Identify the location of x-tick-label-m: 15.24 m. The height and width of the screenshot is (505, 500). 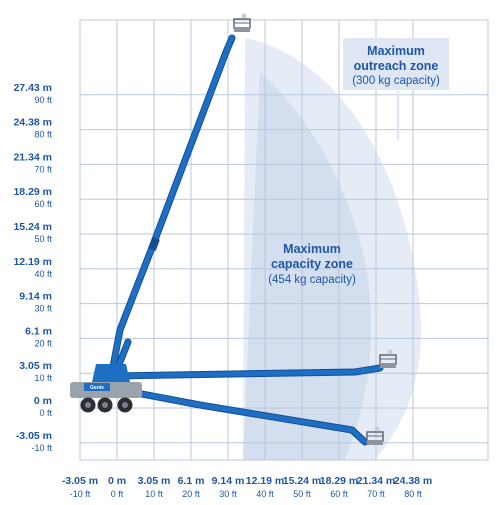
(302, 481).